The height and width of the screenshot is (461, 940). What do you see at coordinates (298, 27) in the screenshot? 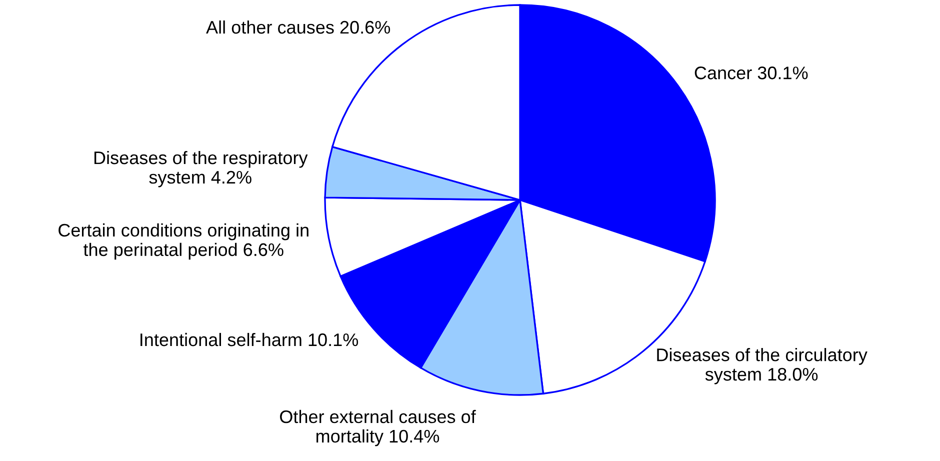
I see `slice-label: All other causes 20.6%` at bounding box center [298, 27].